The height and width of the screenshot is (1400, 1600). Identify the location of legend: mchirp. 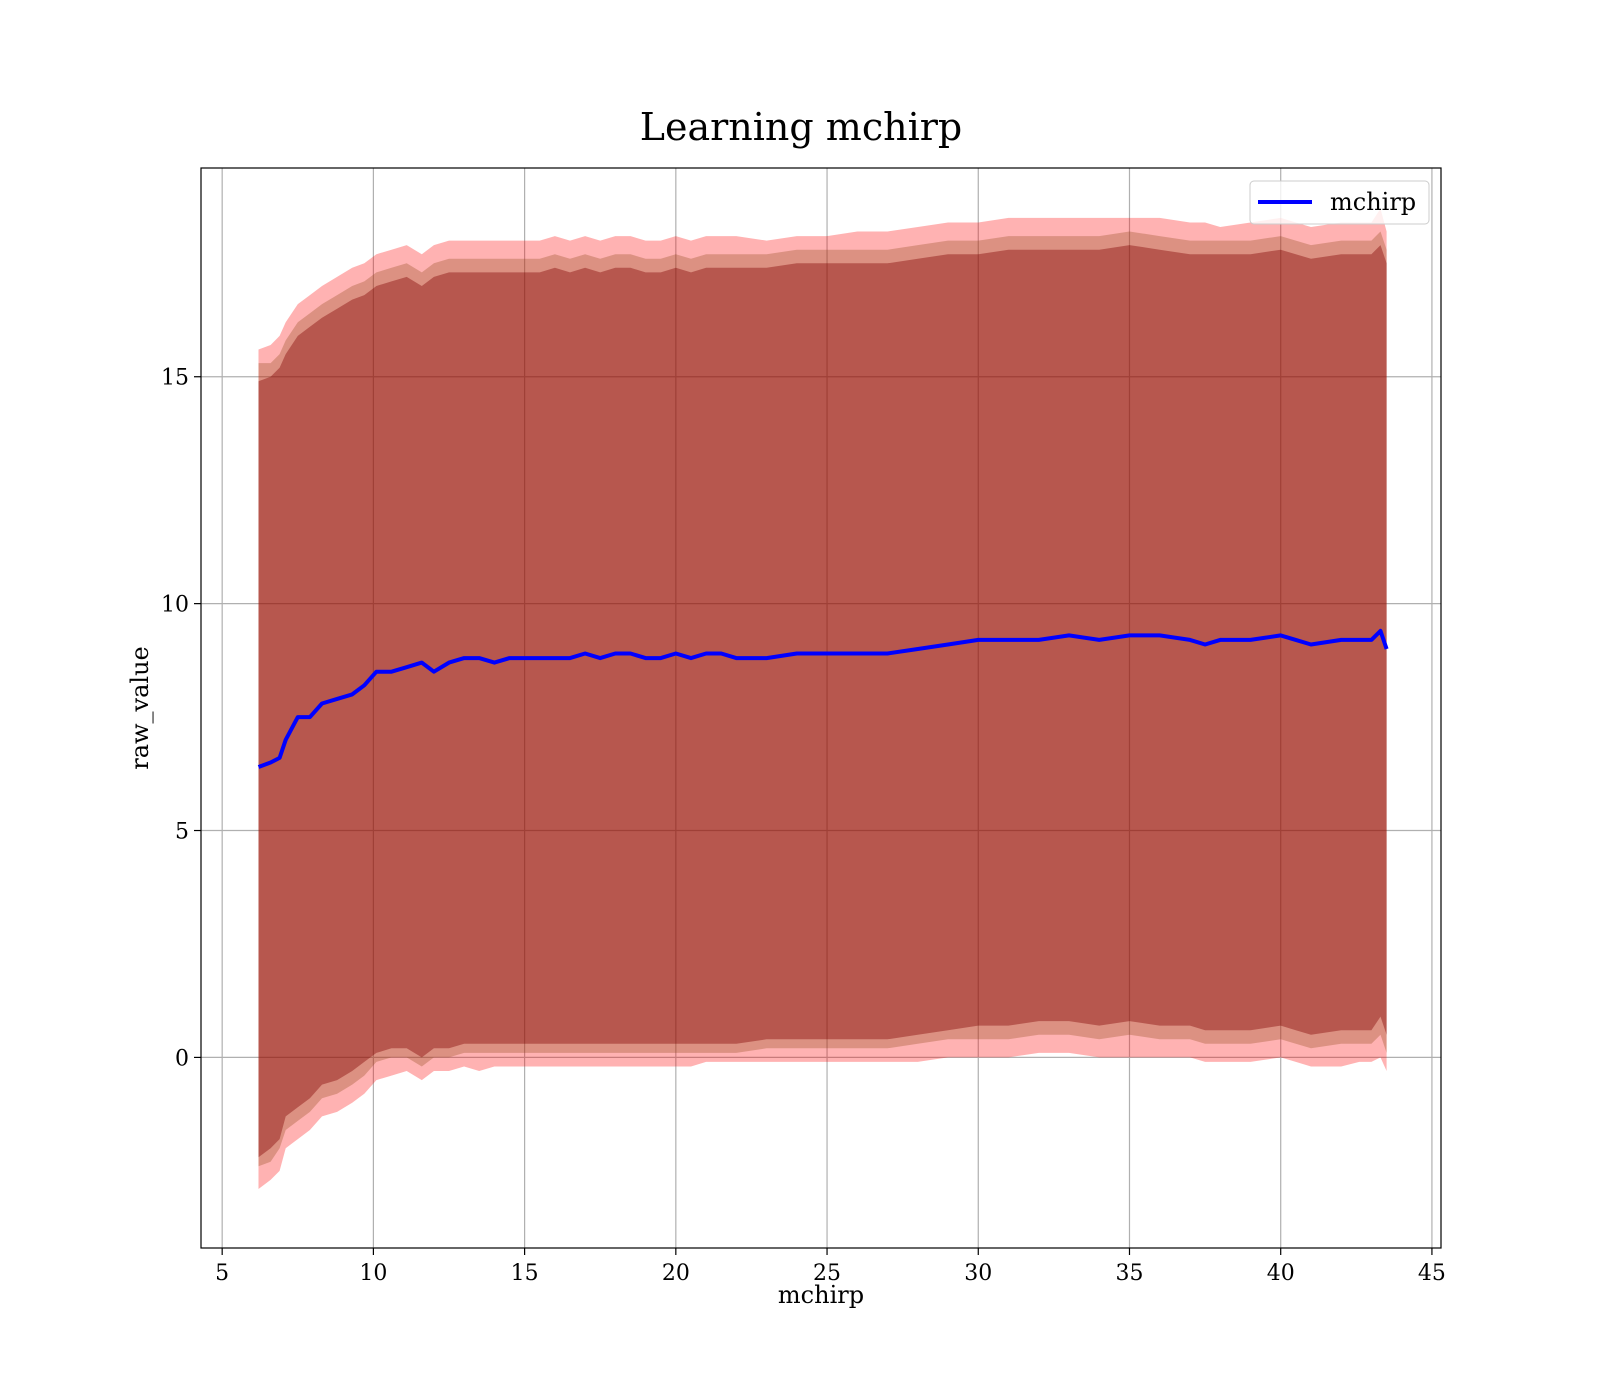
(1339, 202).